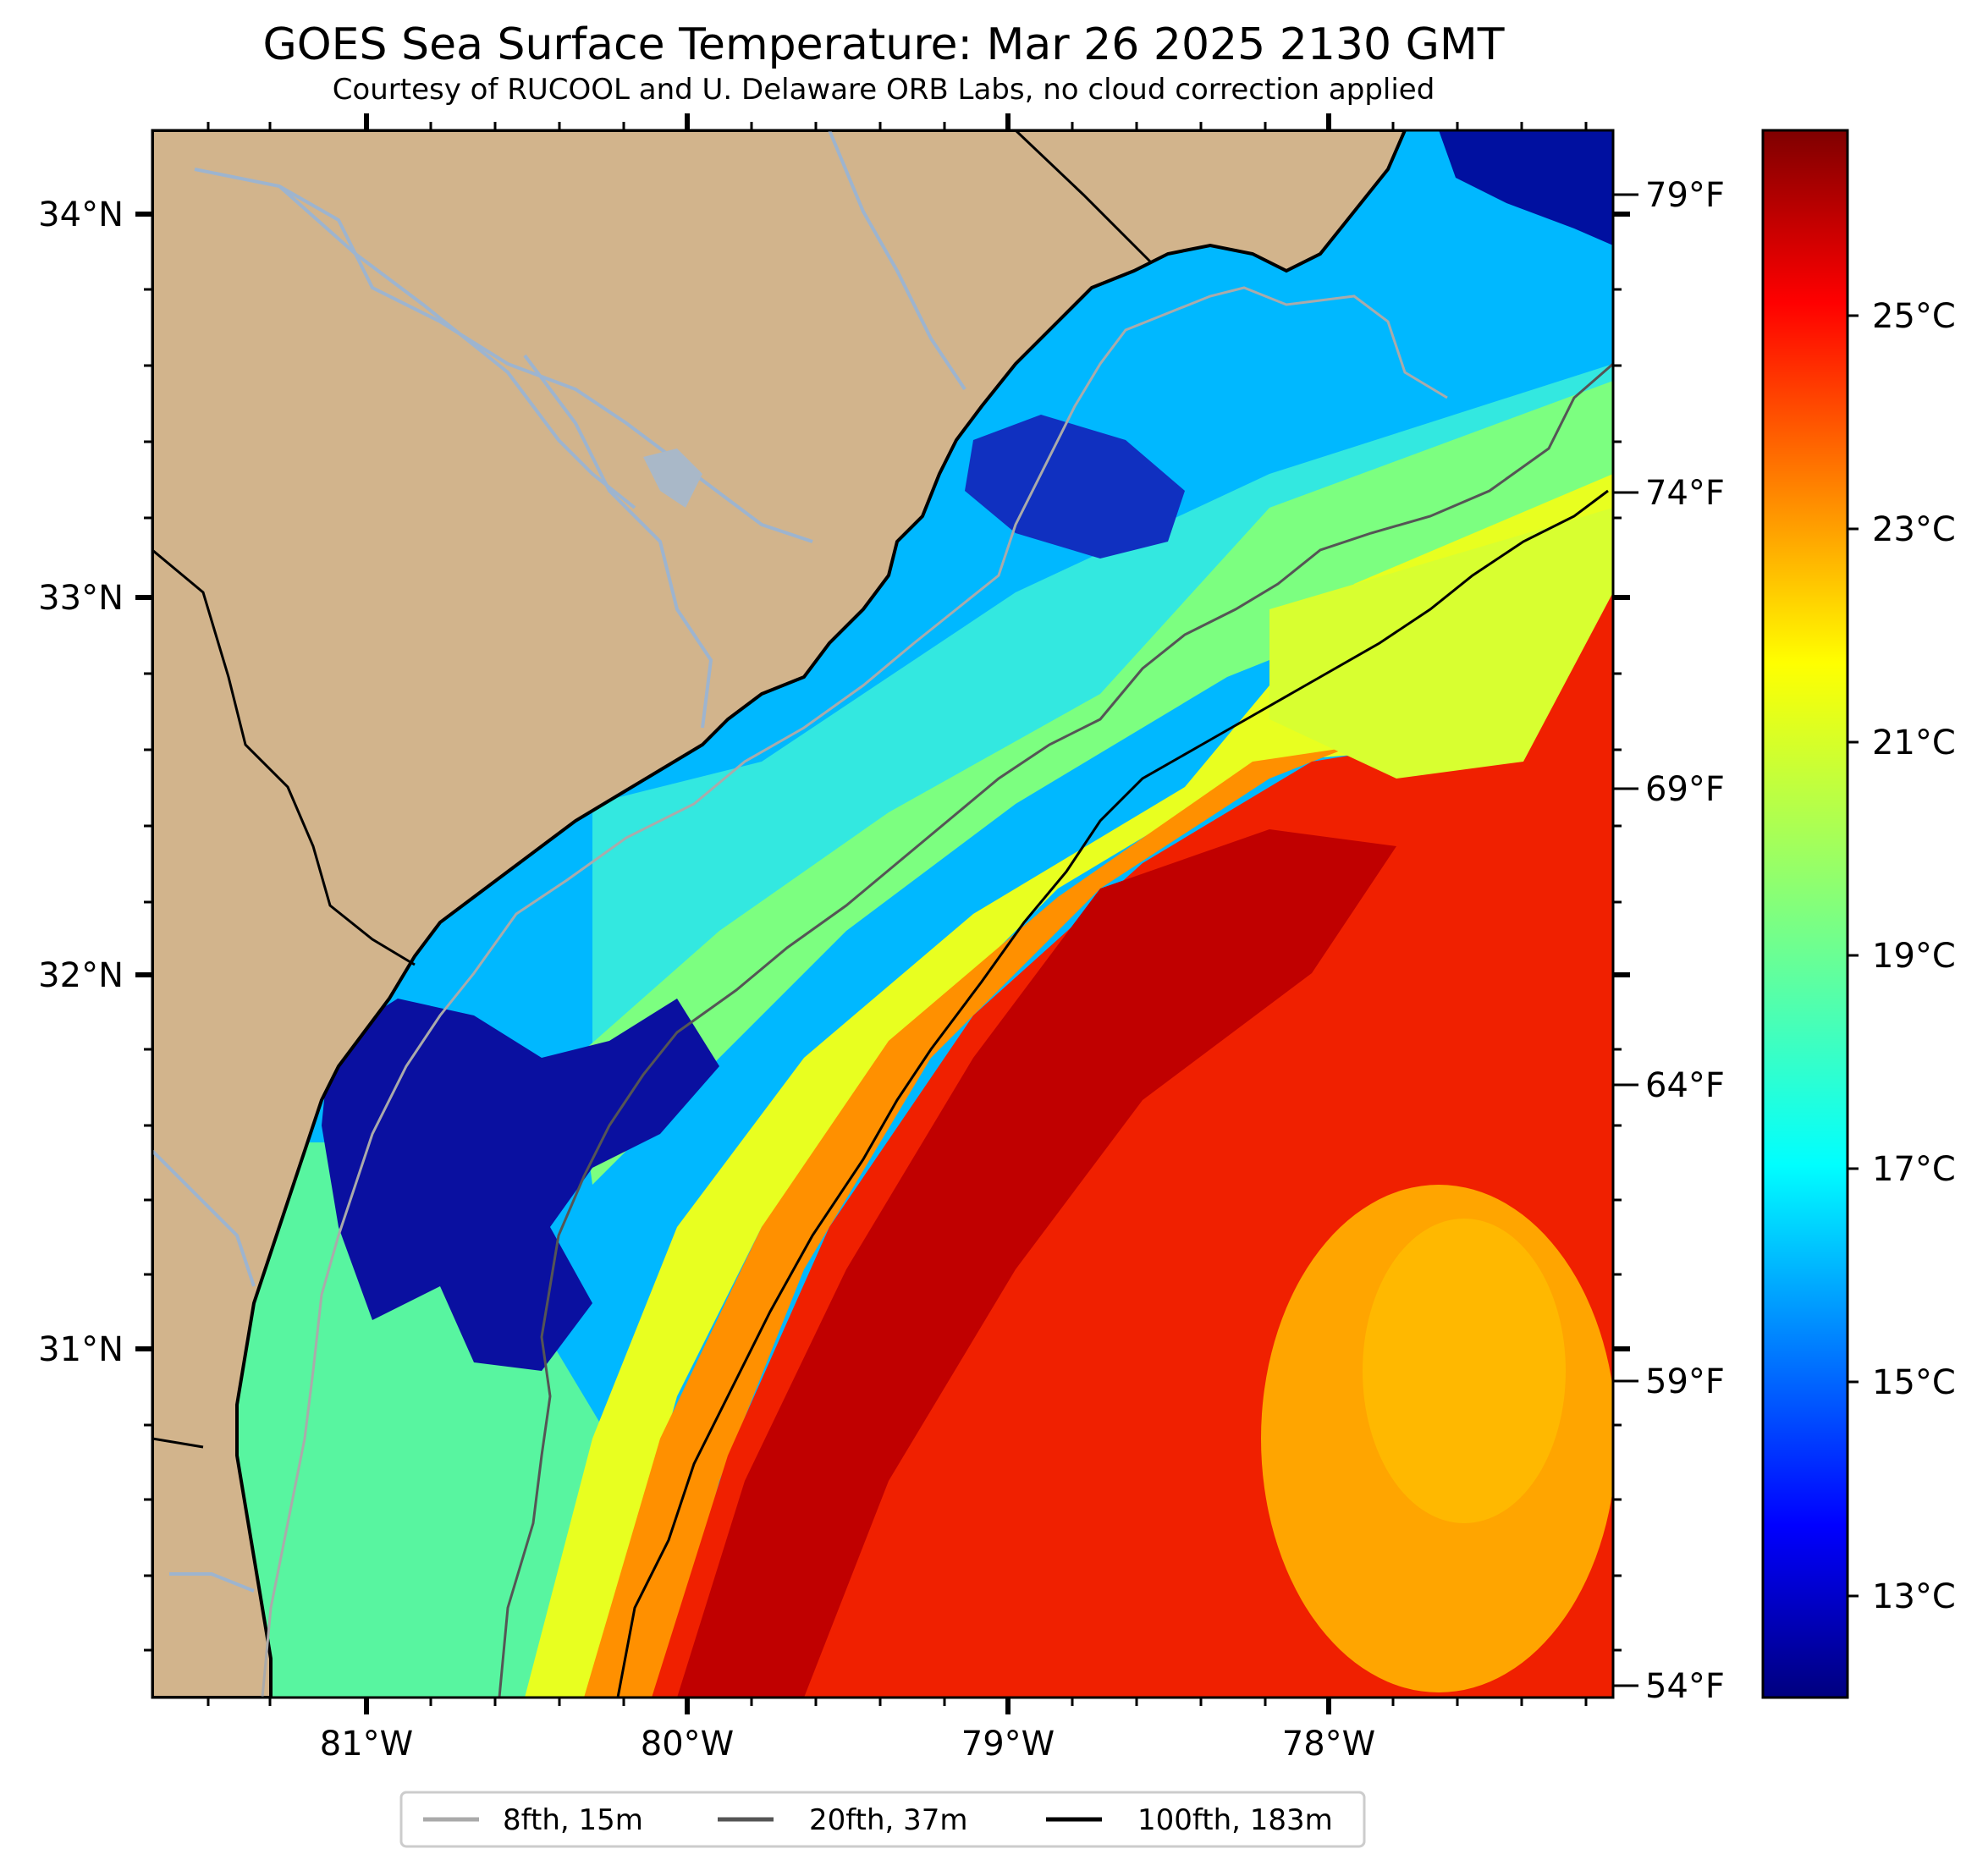 The width and height of the screenshot is (1988, 1871). I want to click on lon-label-79w: 79°W, so click(1008, 1745).